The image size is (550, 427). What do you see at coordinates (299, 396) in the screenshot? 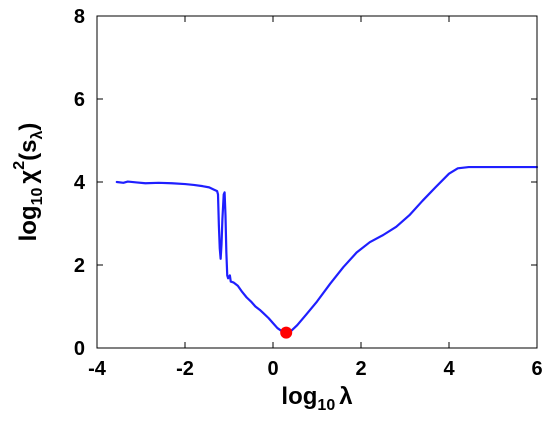
I see `x-axis-label-log: log` at bounding box center [299, 396].